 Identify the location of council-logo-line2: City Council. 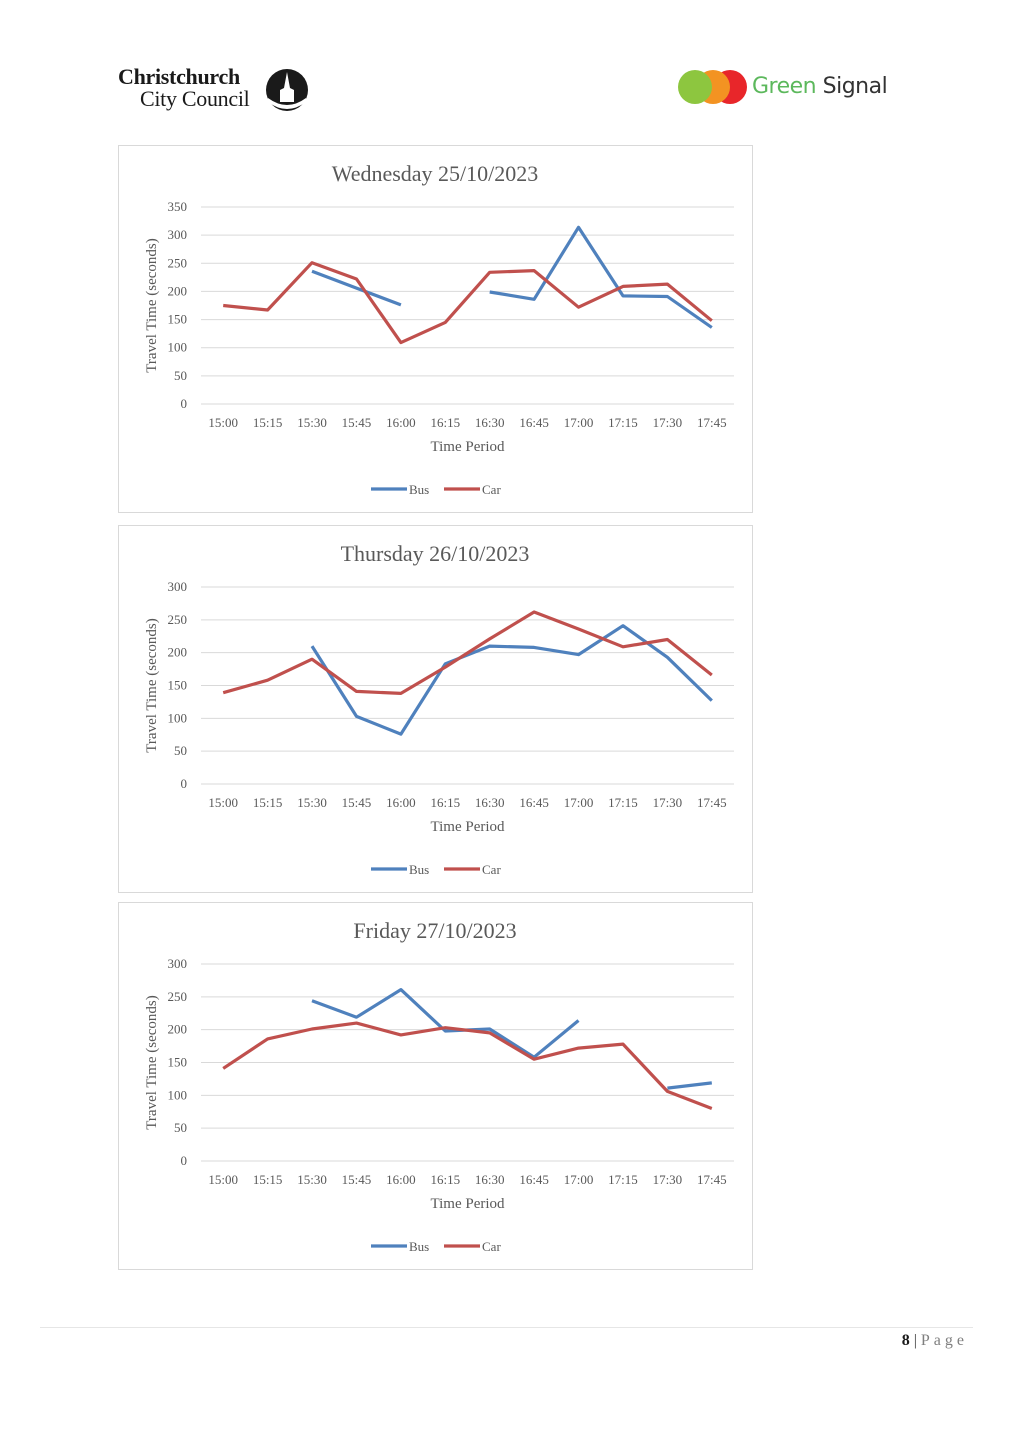
(183, 99).